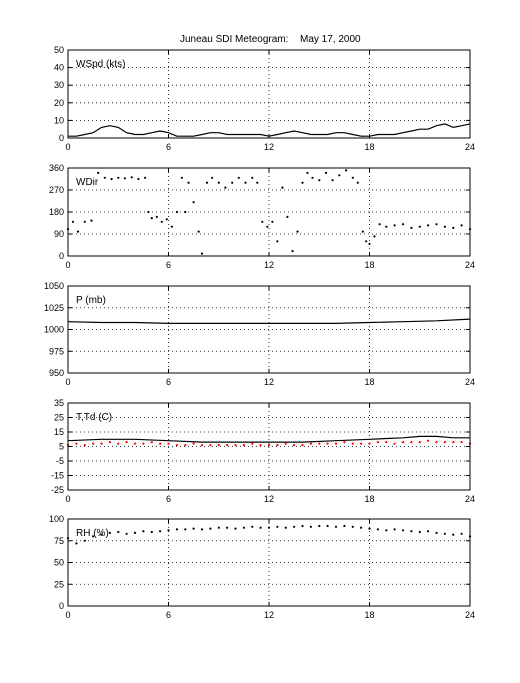 The width and height of the screenshot is (520, 683). Describe the element at coordinates (57, 476) in the screenshot. I see `temp-ytick-label: -15` at that location.